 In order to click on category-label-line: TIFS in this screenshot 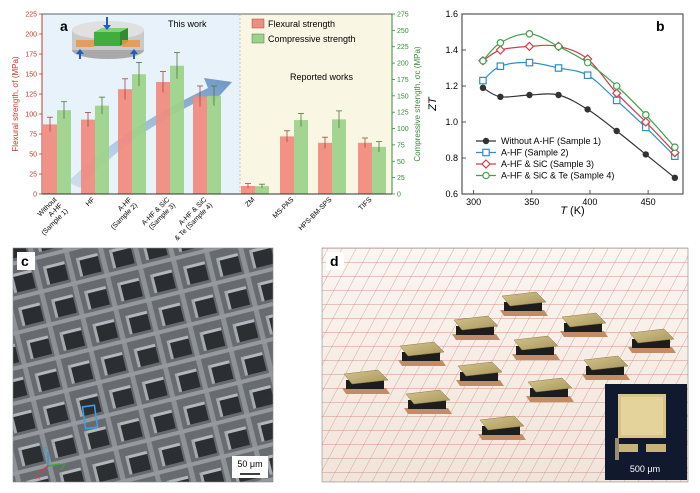, I will do `click(366, 204)`.